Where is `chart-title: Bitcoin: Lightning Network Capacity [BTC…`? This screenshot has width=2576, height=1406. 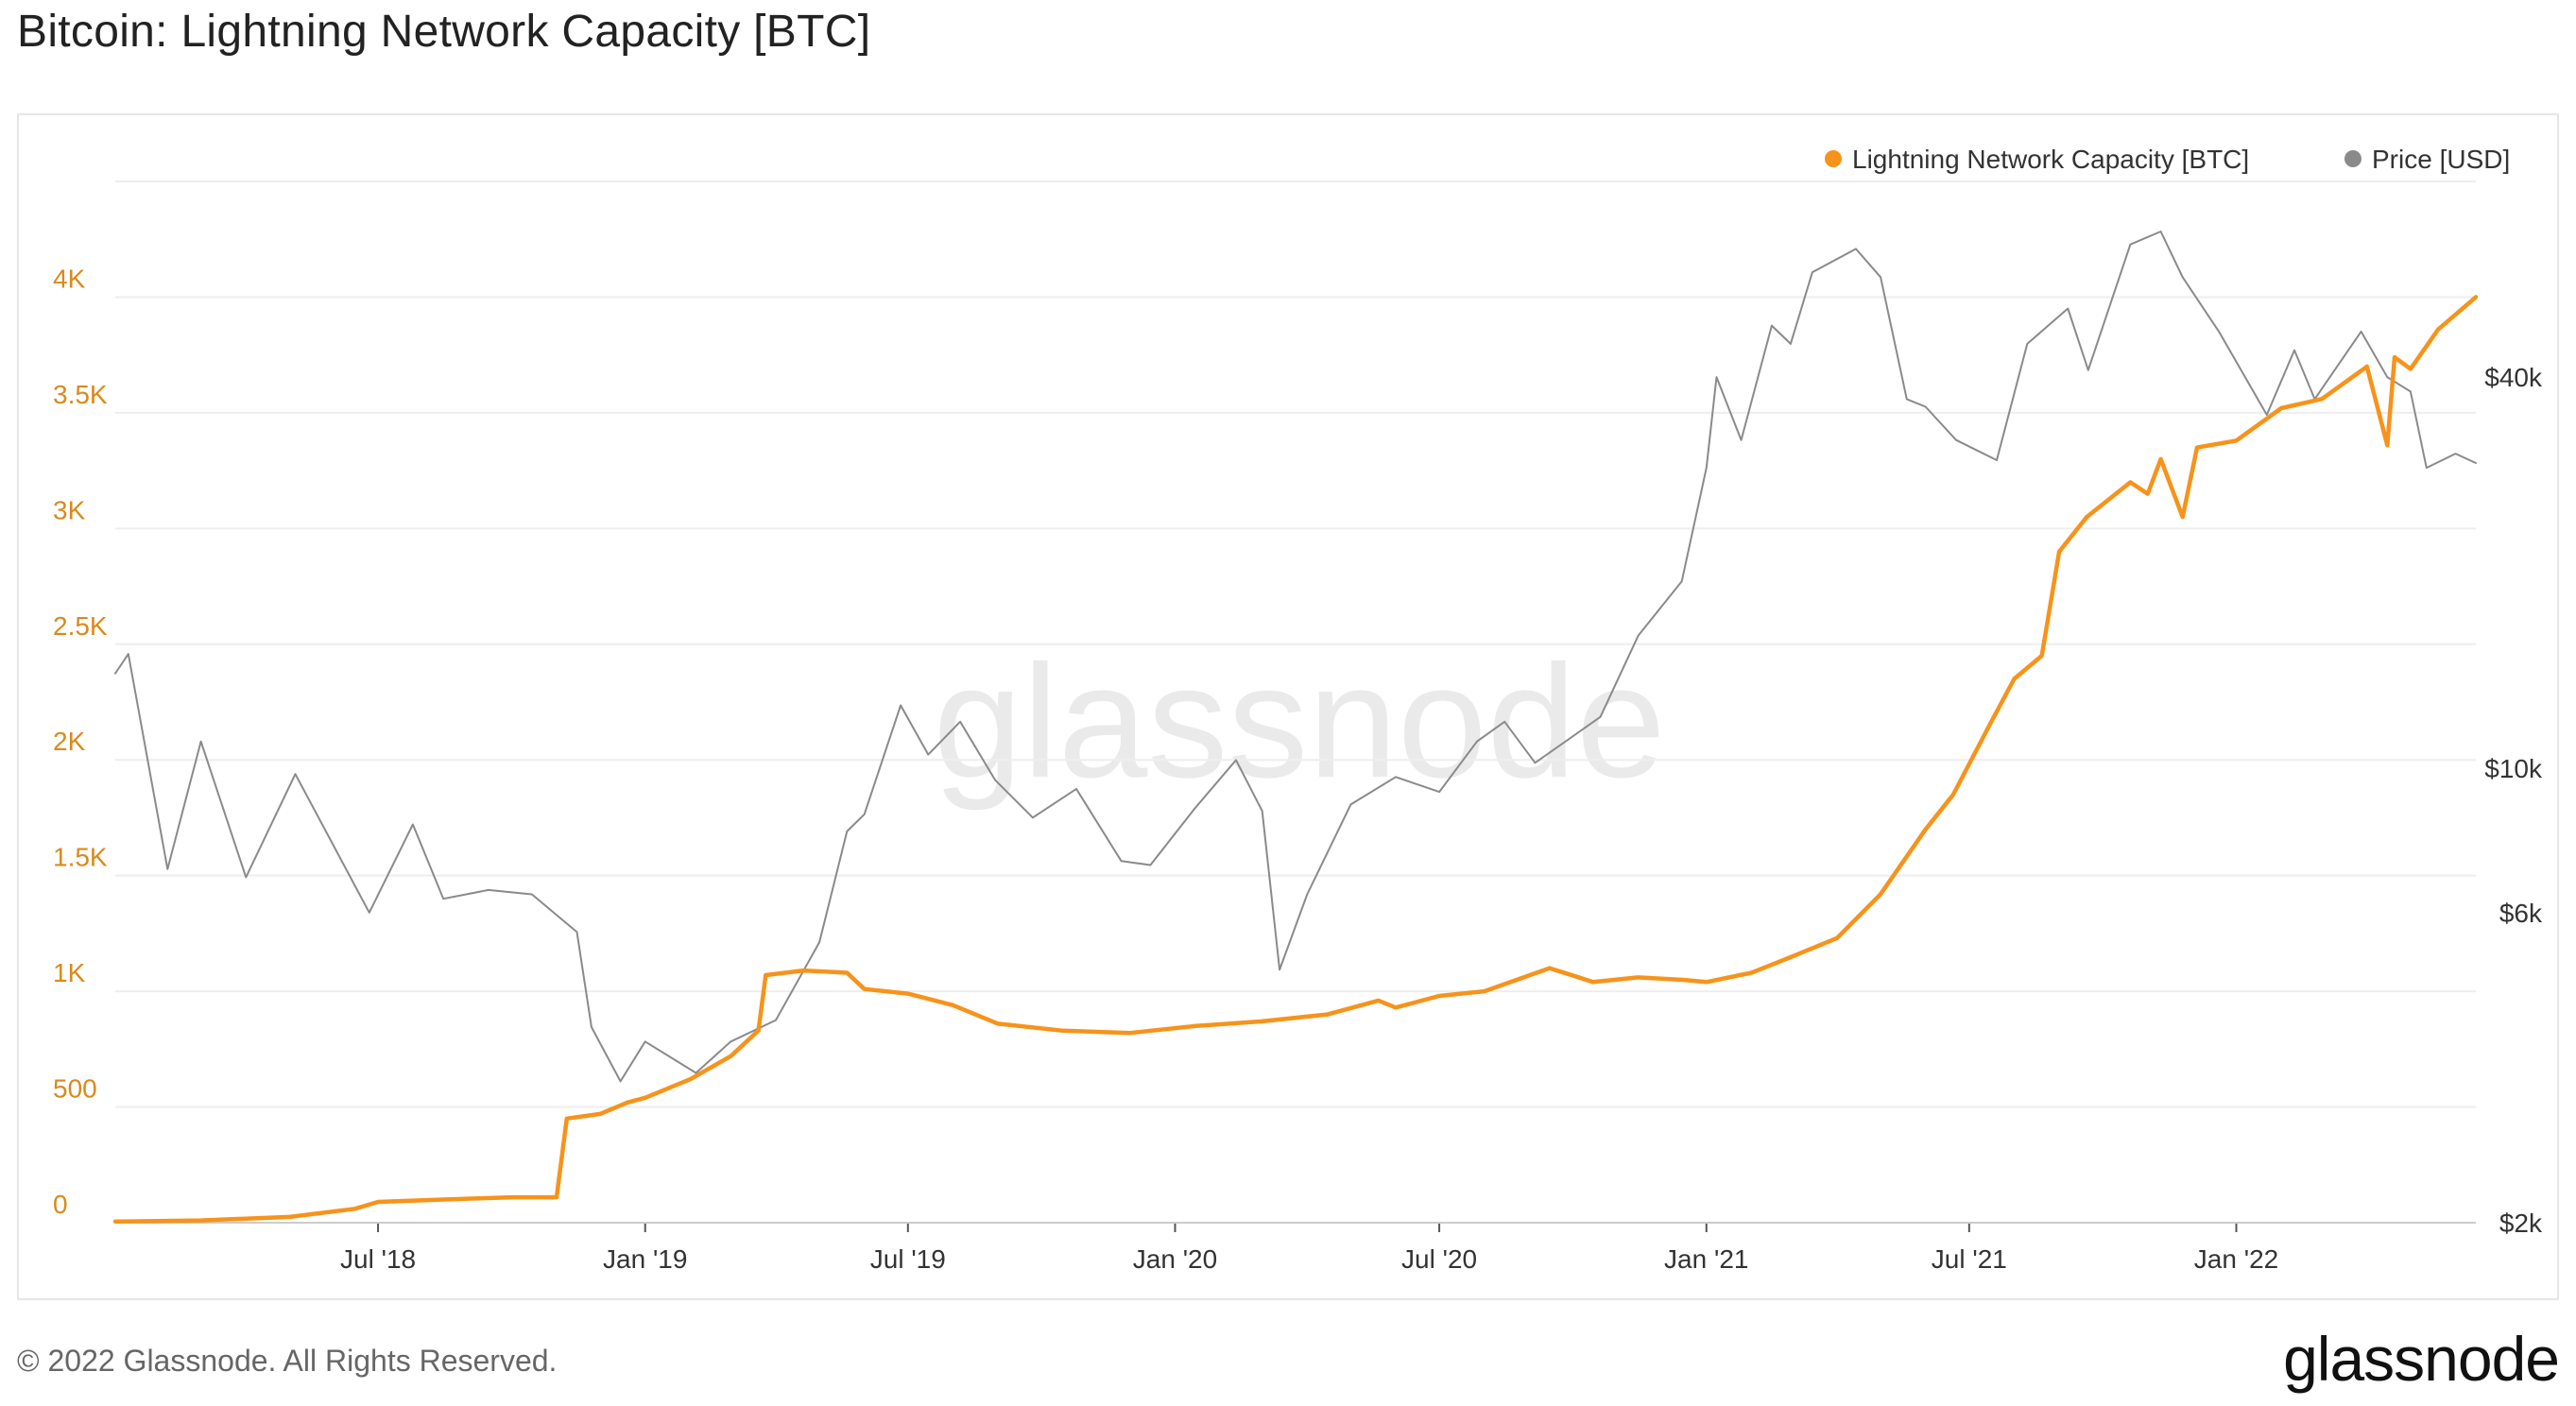
chart-title: Bitcoin: Lightning Network Capacity [BTC… is located at coordinates (444, 32).